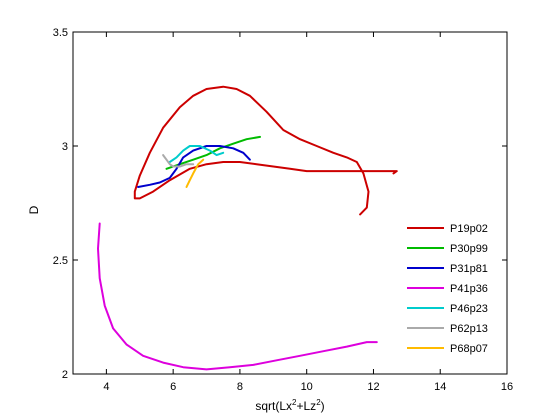  I want to click on y-tick-label: 2.5, so click(60, 261).